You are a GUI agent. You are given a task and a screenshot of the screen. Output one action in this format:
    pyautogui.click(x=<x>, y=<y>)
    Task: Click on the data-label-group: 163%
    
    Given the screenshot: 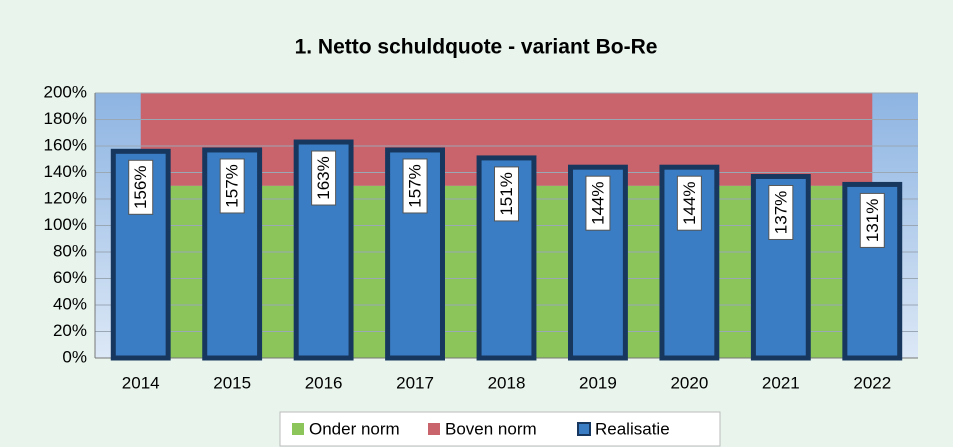 What is the action you would take?
    pyautogui.click(x=324, y=178)
    